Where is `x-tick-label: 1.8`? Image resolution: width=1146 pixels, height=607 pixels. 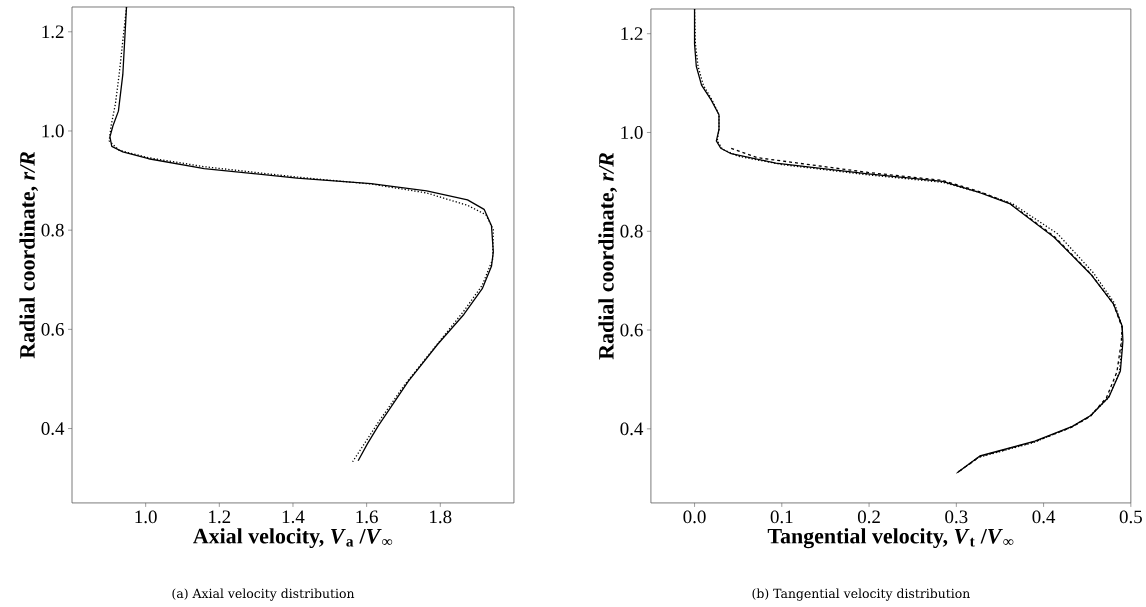 x-tick-label: 1.8 is located at coordinates (441, 517).